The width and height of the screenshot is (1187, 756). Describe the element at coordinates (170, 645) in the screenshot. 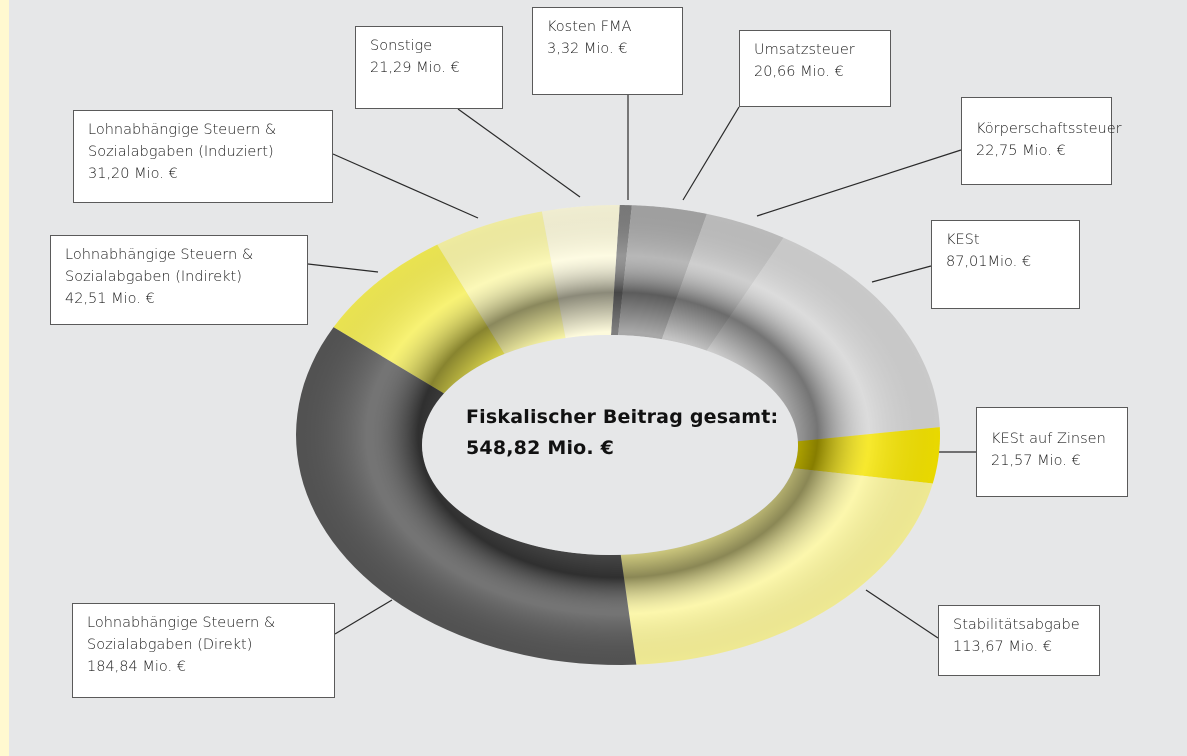

I see `label-line: Sozialabgaben (Direkt)` at that location.